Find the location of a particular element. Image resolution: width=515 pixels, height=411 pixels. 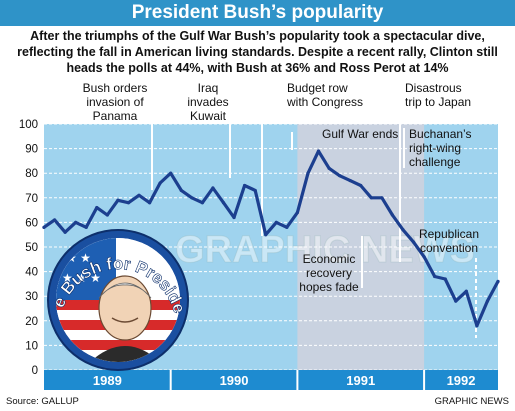

page-title: President Bush’s popularity is located at coordinates (257, 12).